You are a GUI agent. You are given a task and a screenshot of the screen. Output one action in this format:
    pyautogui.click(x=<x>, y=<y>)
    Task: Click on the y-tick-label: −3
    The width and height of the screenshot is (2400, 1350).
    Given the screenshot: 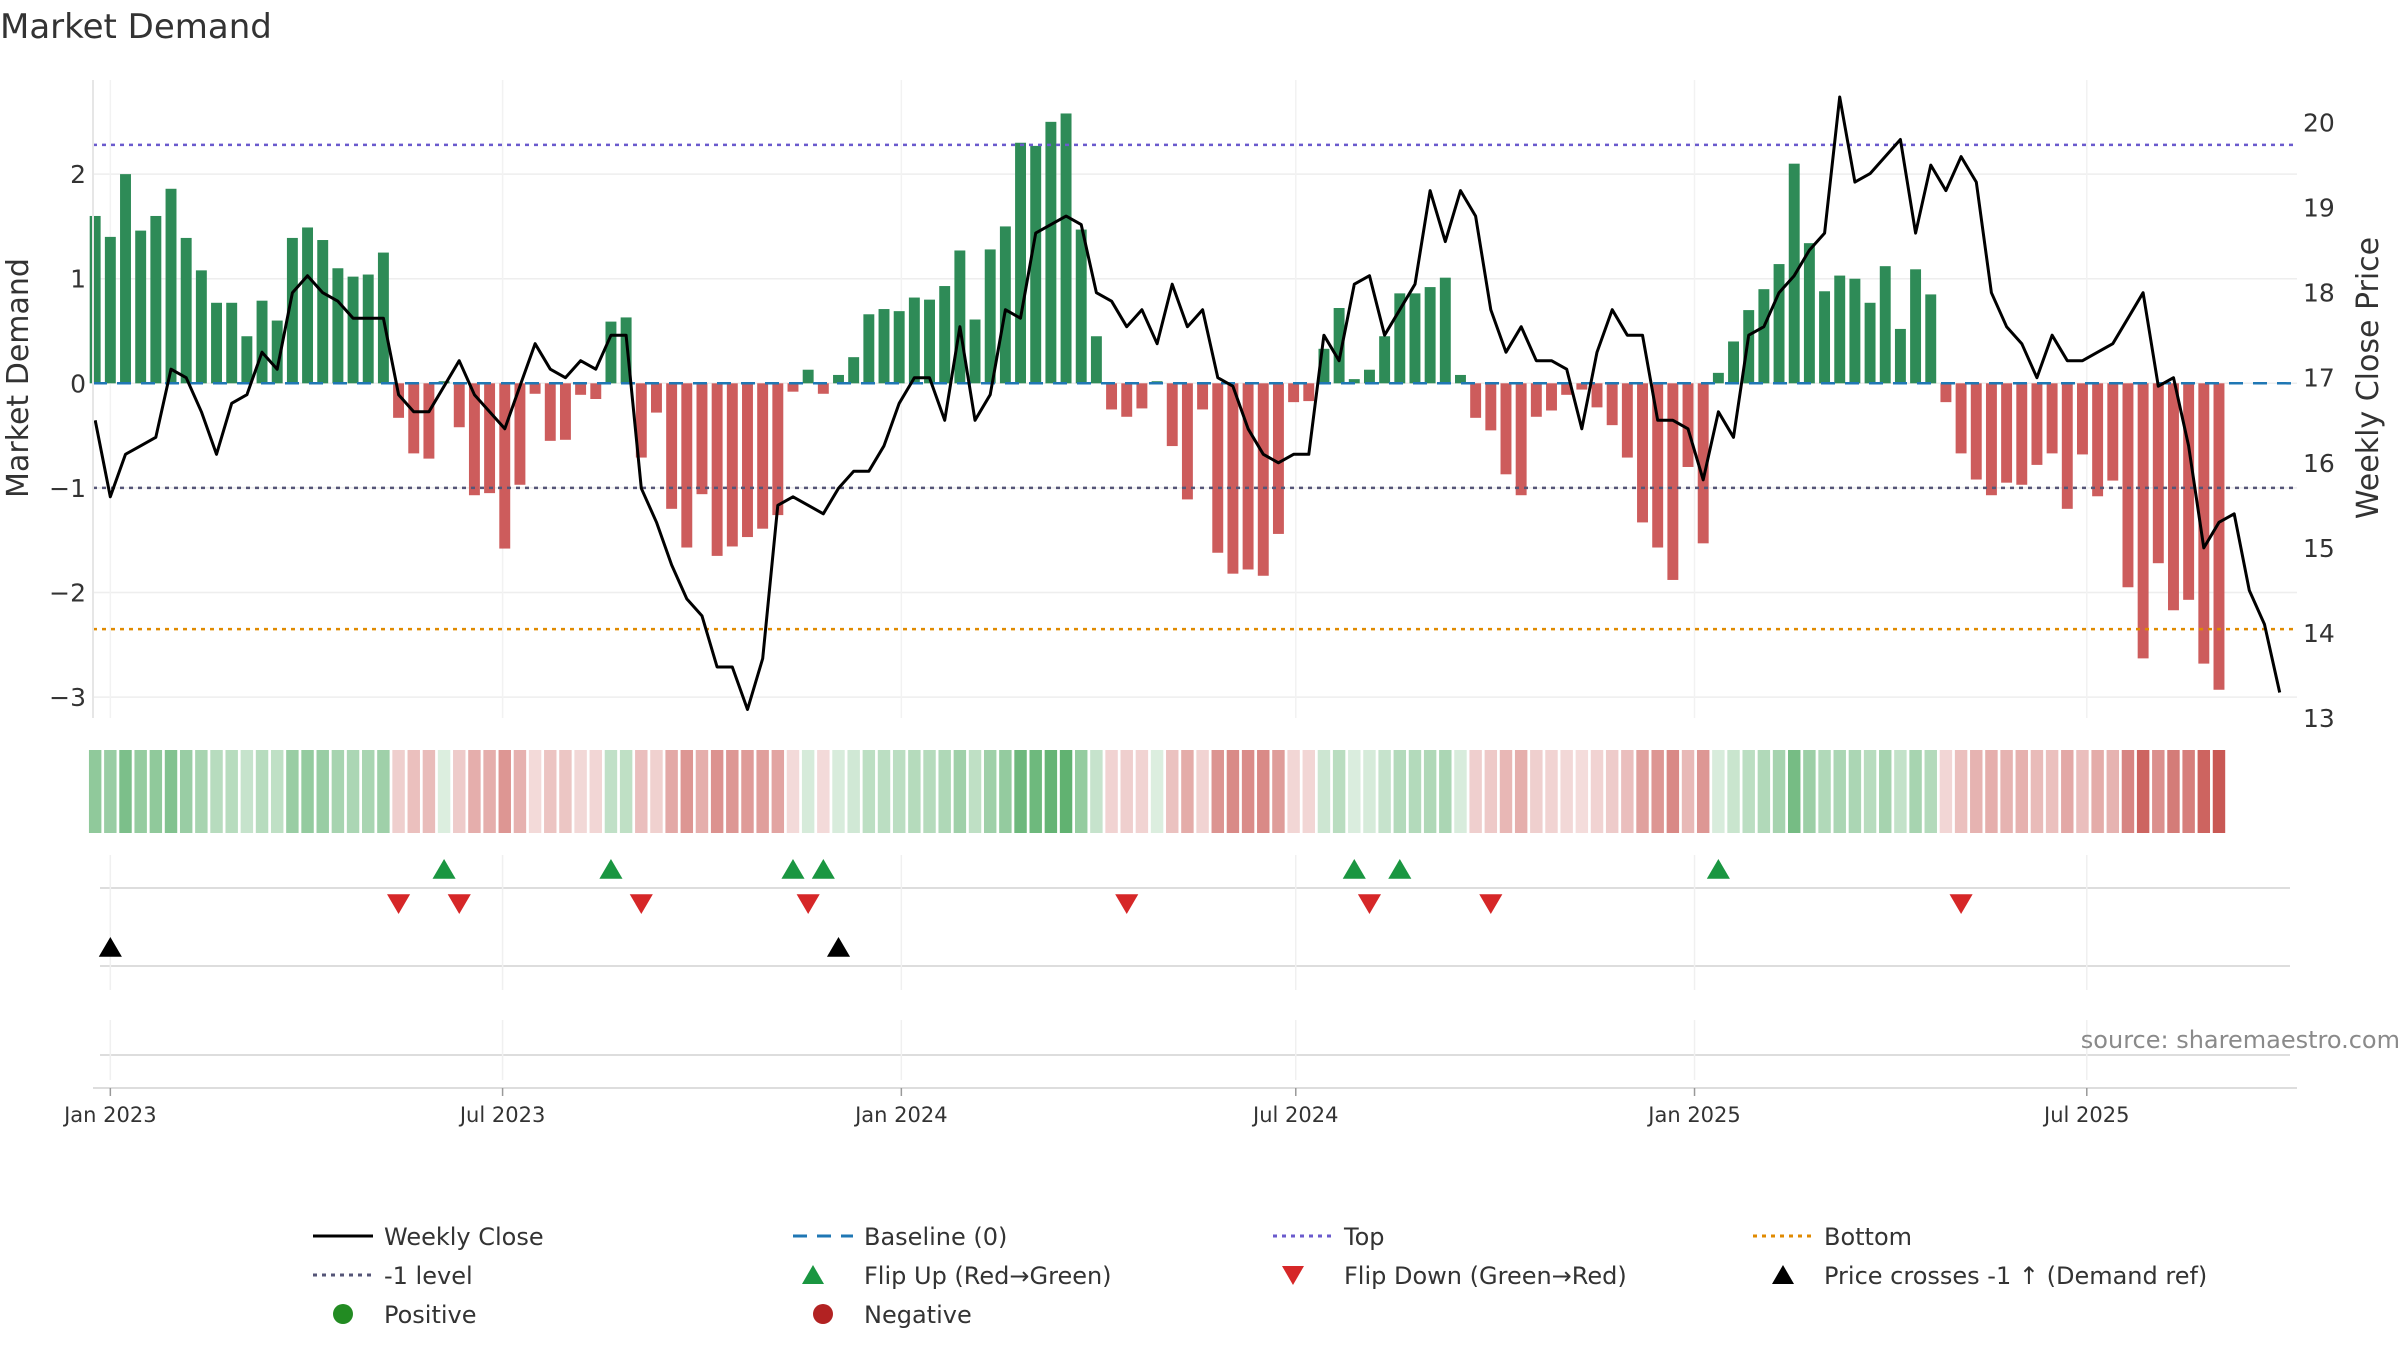 What is the action you would take?
    pyautogui.click(x=67, y=697)
    